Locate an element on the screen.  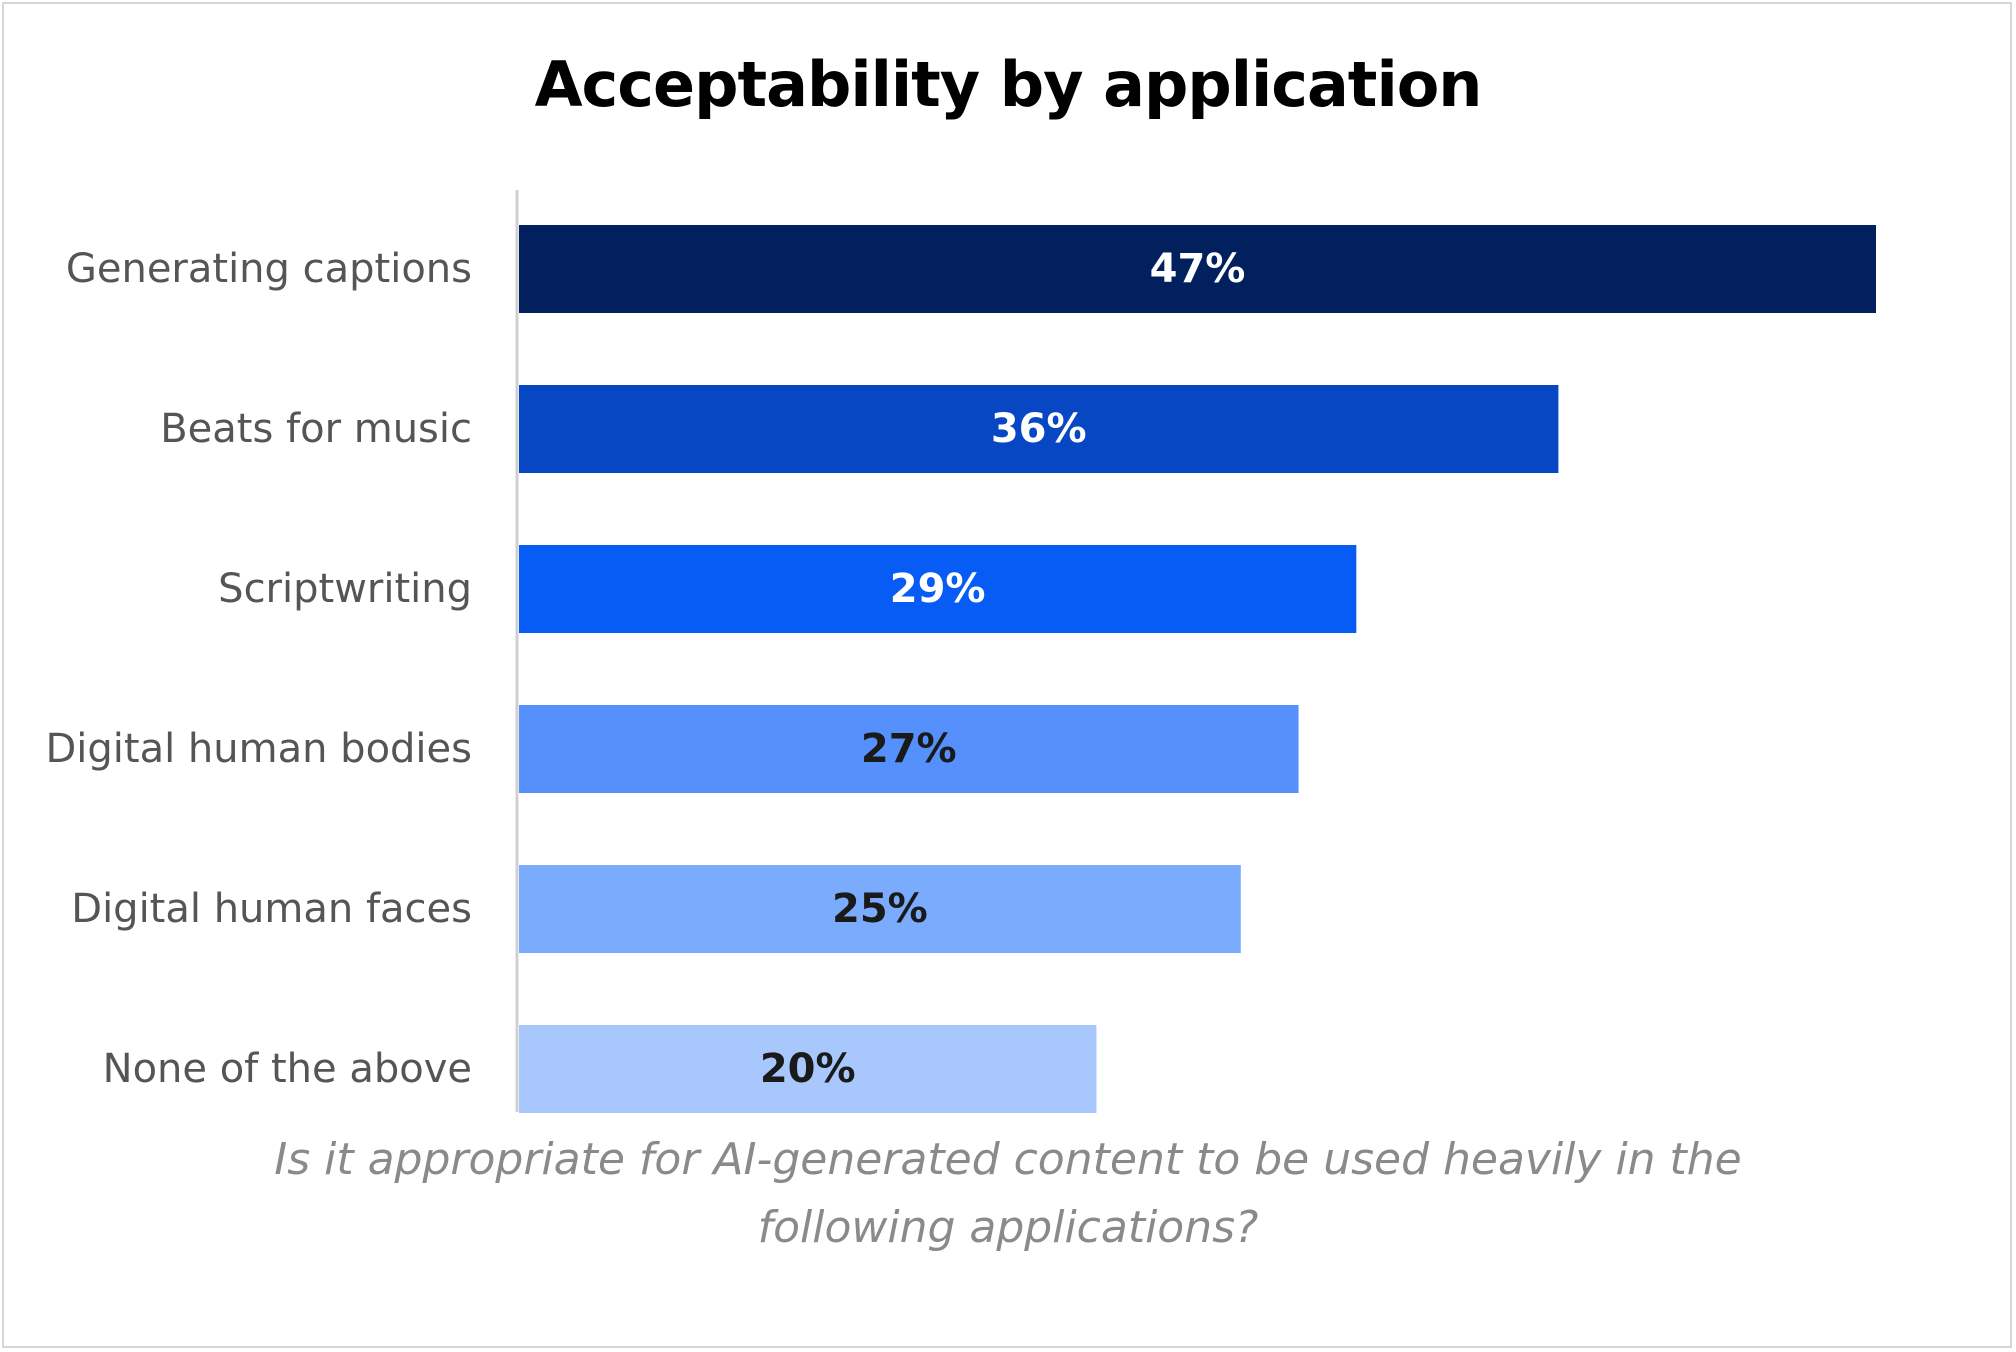
bar-digital-human-faces is located at coordinates (880, 909).